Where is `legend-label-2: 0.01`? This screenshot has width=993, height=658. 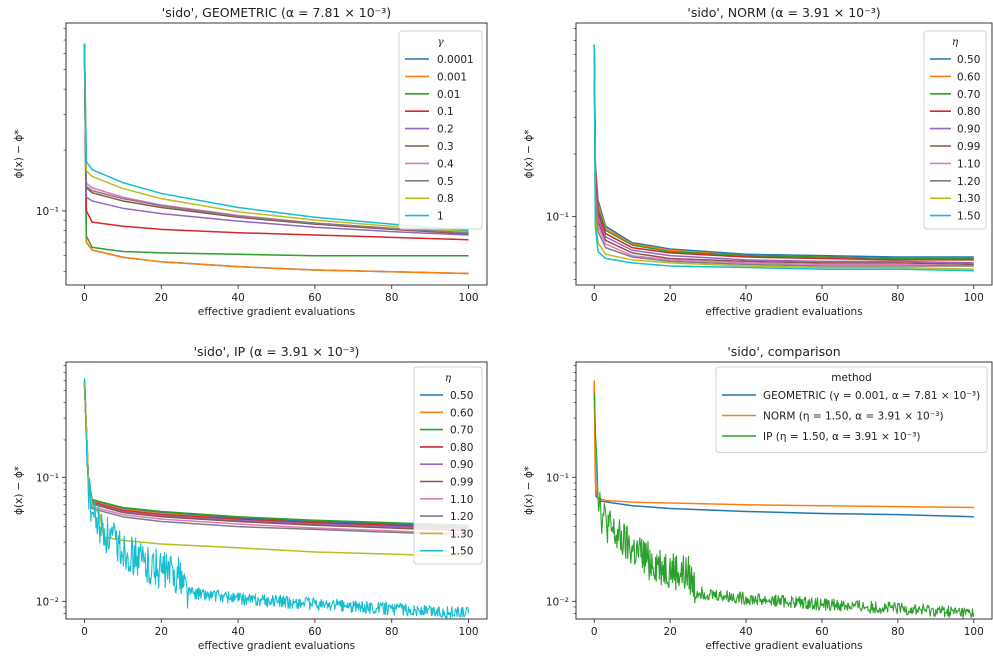 legend-label-2: 0.01 is located at coordinates (448, 95).